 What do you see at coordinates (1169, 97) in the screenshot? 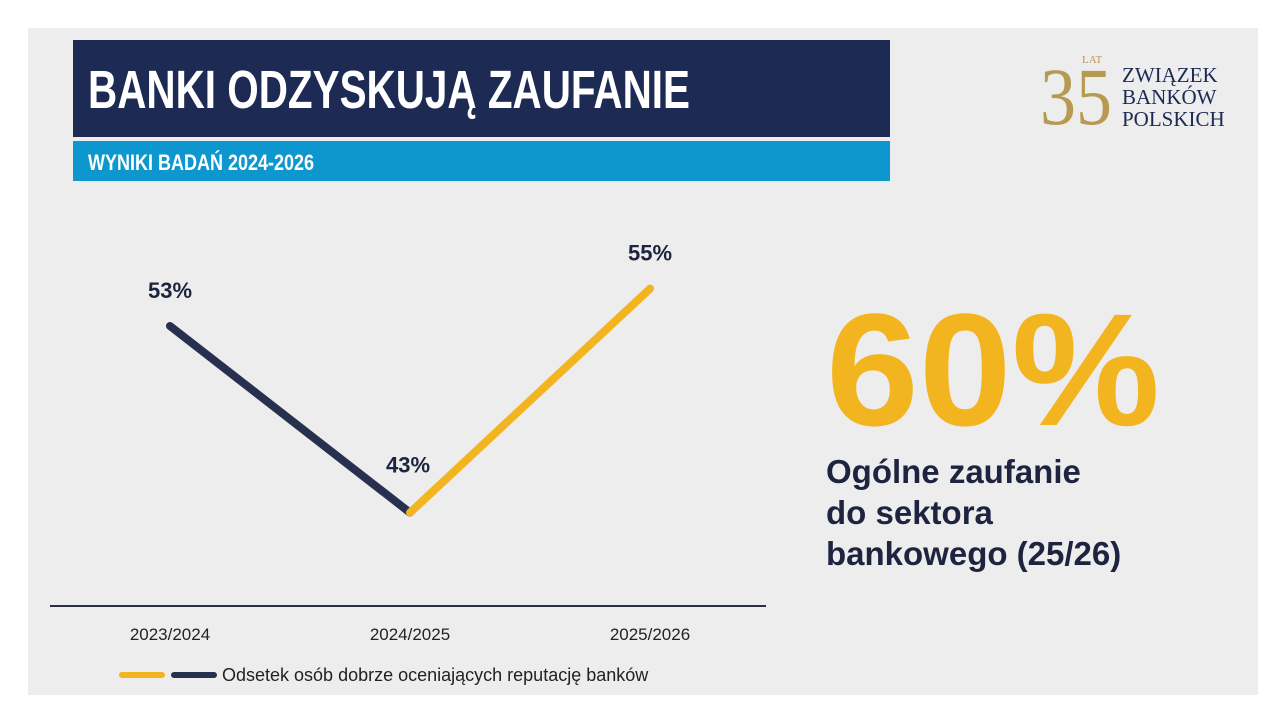
I see `logo-text: BANKÓW` at bounding box center [1169, 97].